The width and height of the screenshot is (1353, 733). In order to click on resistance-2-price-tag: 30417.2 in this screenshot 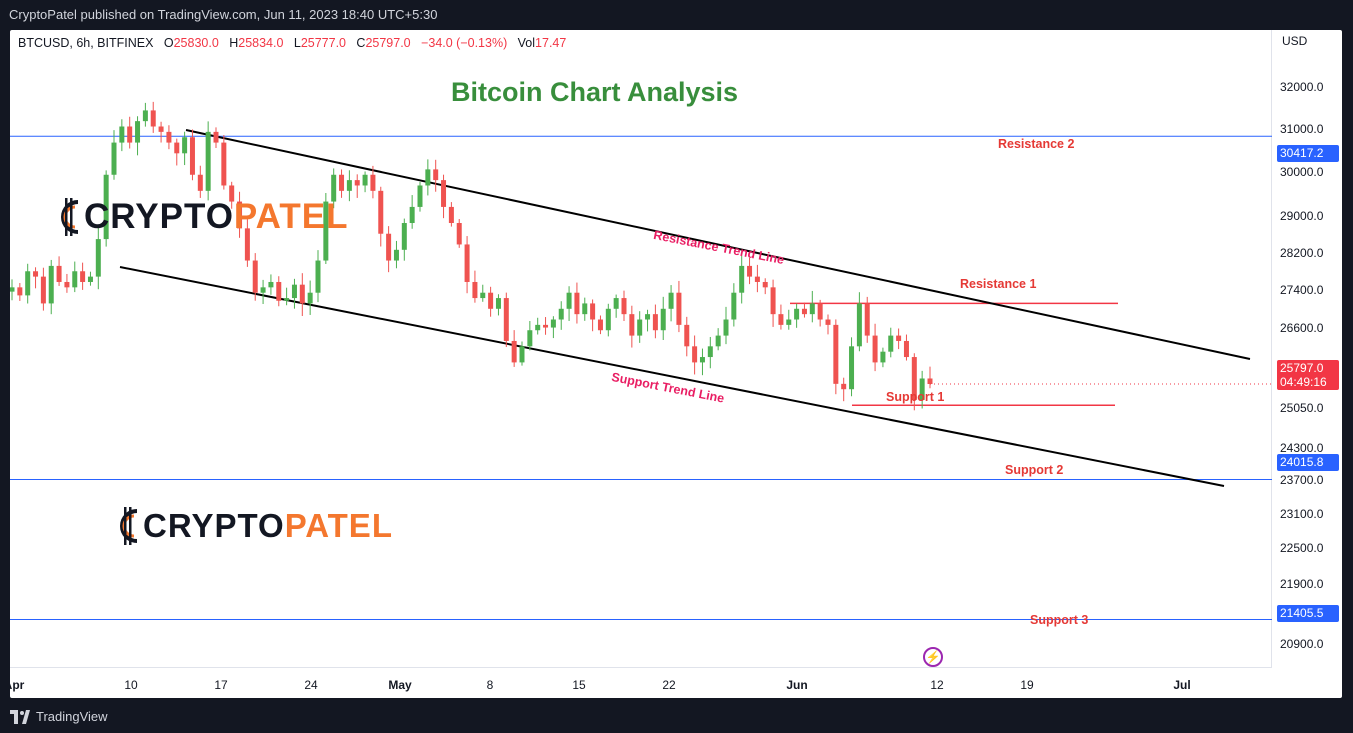, I will do `click(1308, 153)`.